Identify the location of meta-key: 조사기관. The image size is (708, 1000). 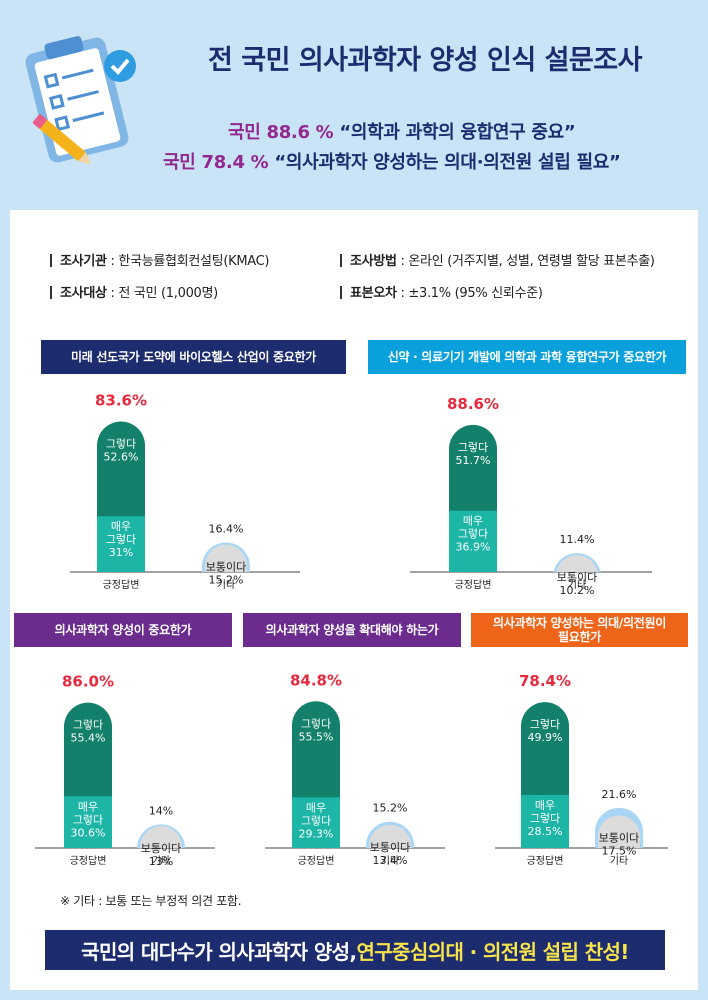
(83, 261).